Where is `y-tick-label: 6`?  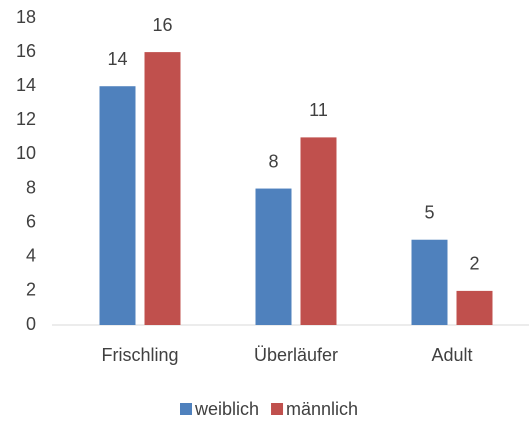 y-tick-label: 6 is located at coordinates (31, 221).